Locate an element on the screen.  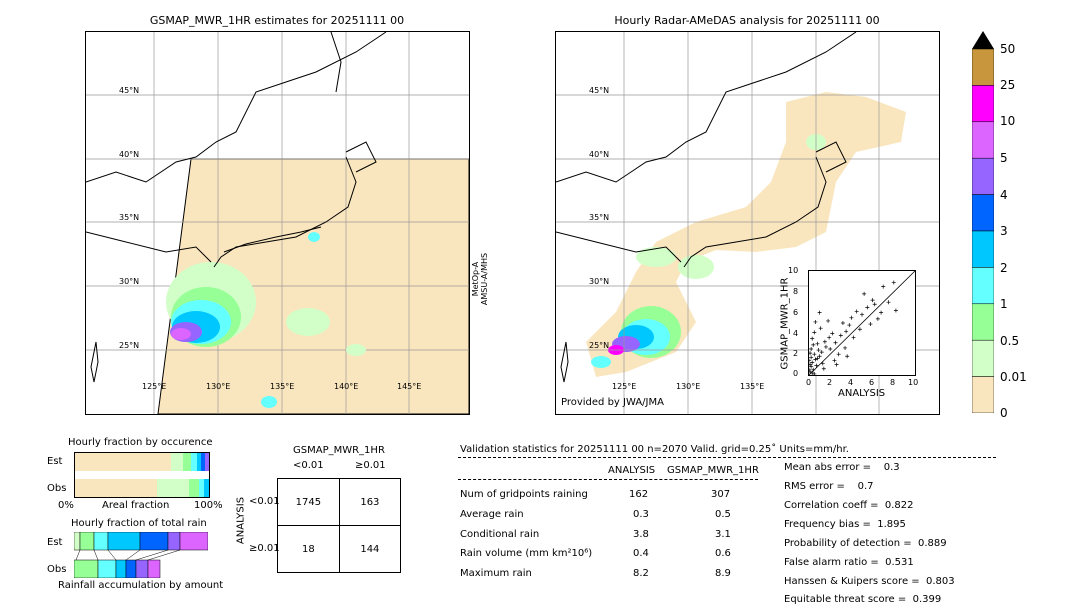
cbar-label-2: 2 is located at coordinates (1004, 268).